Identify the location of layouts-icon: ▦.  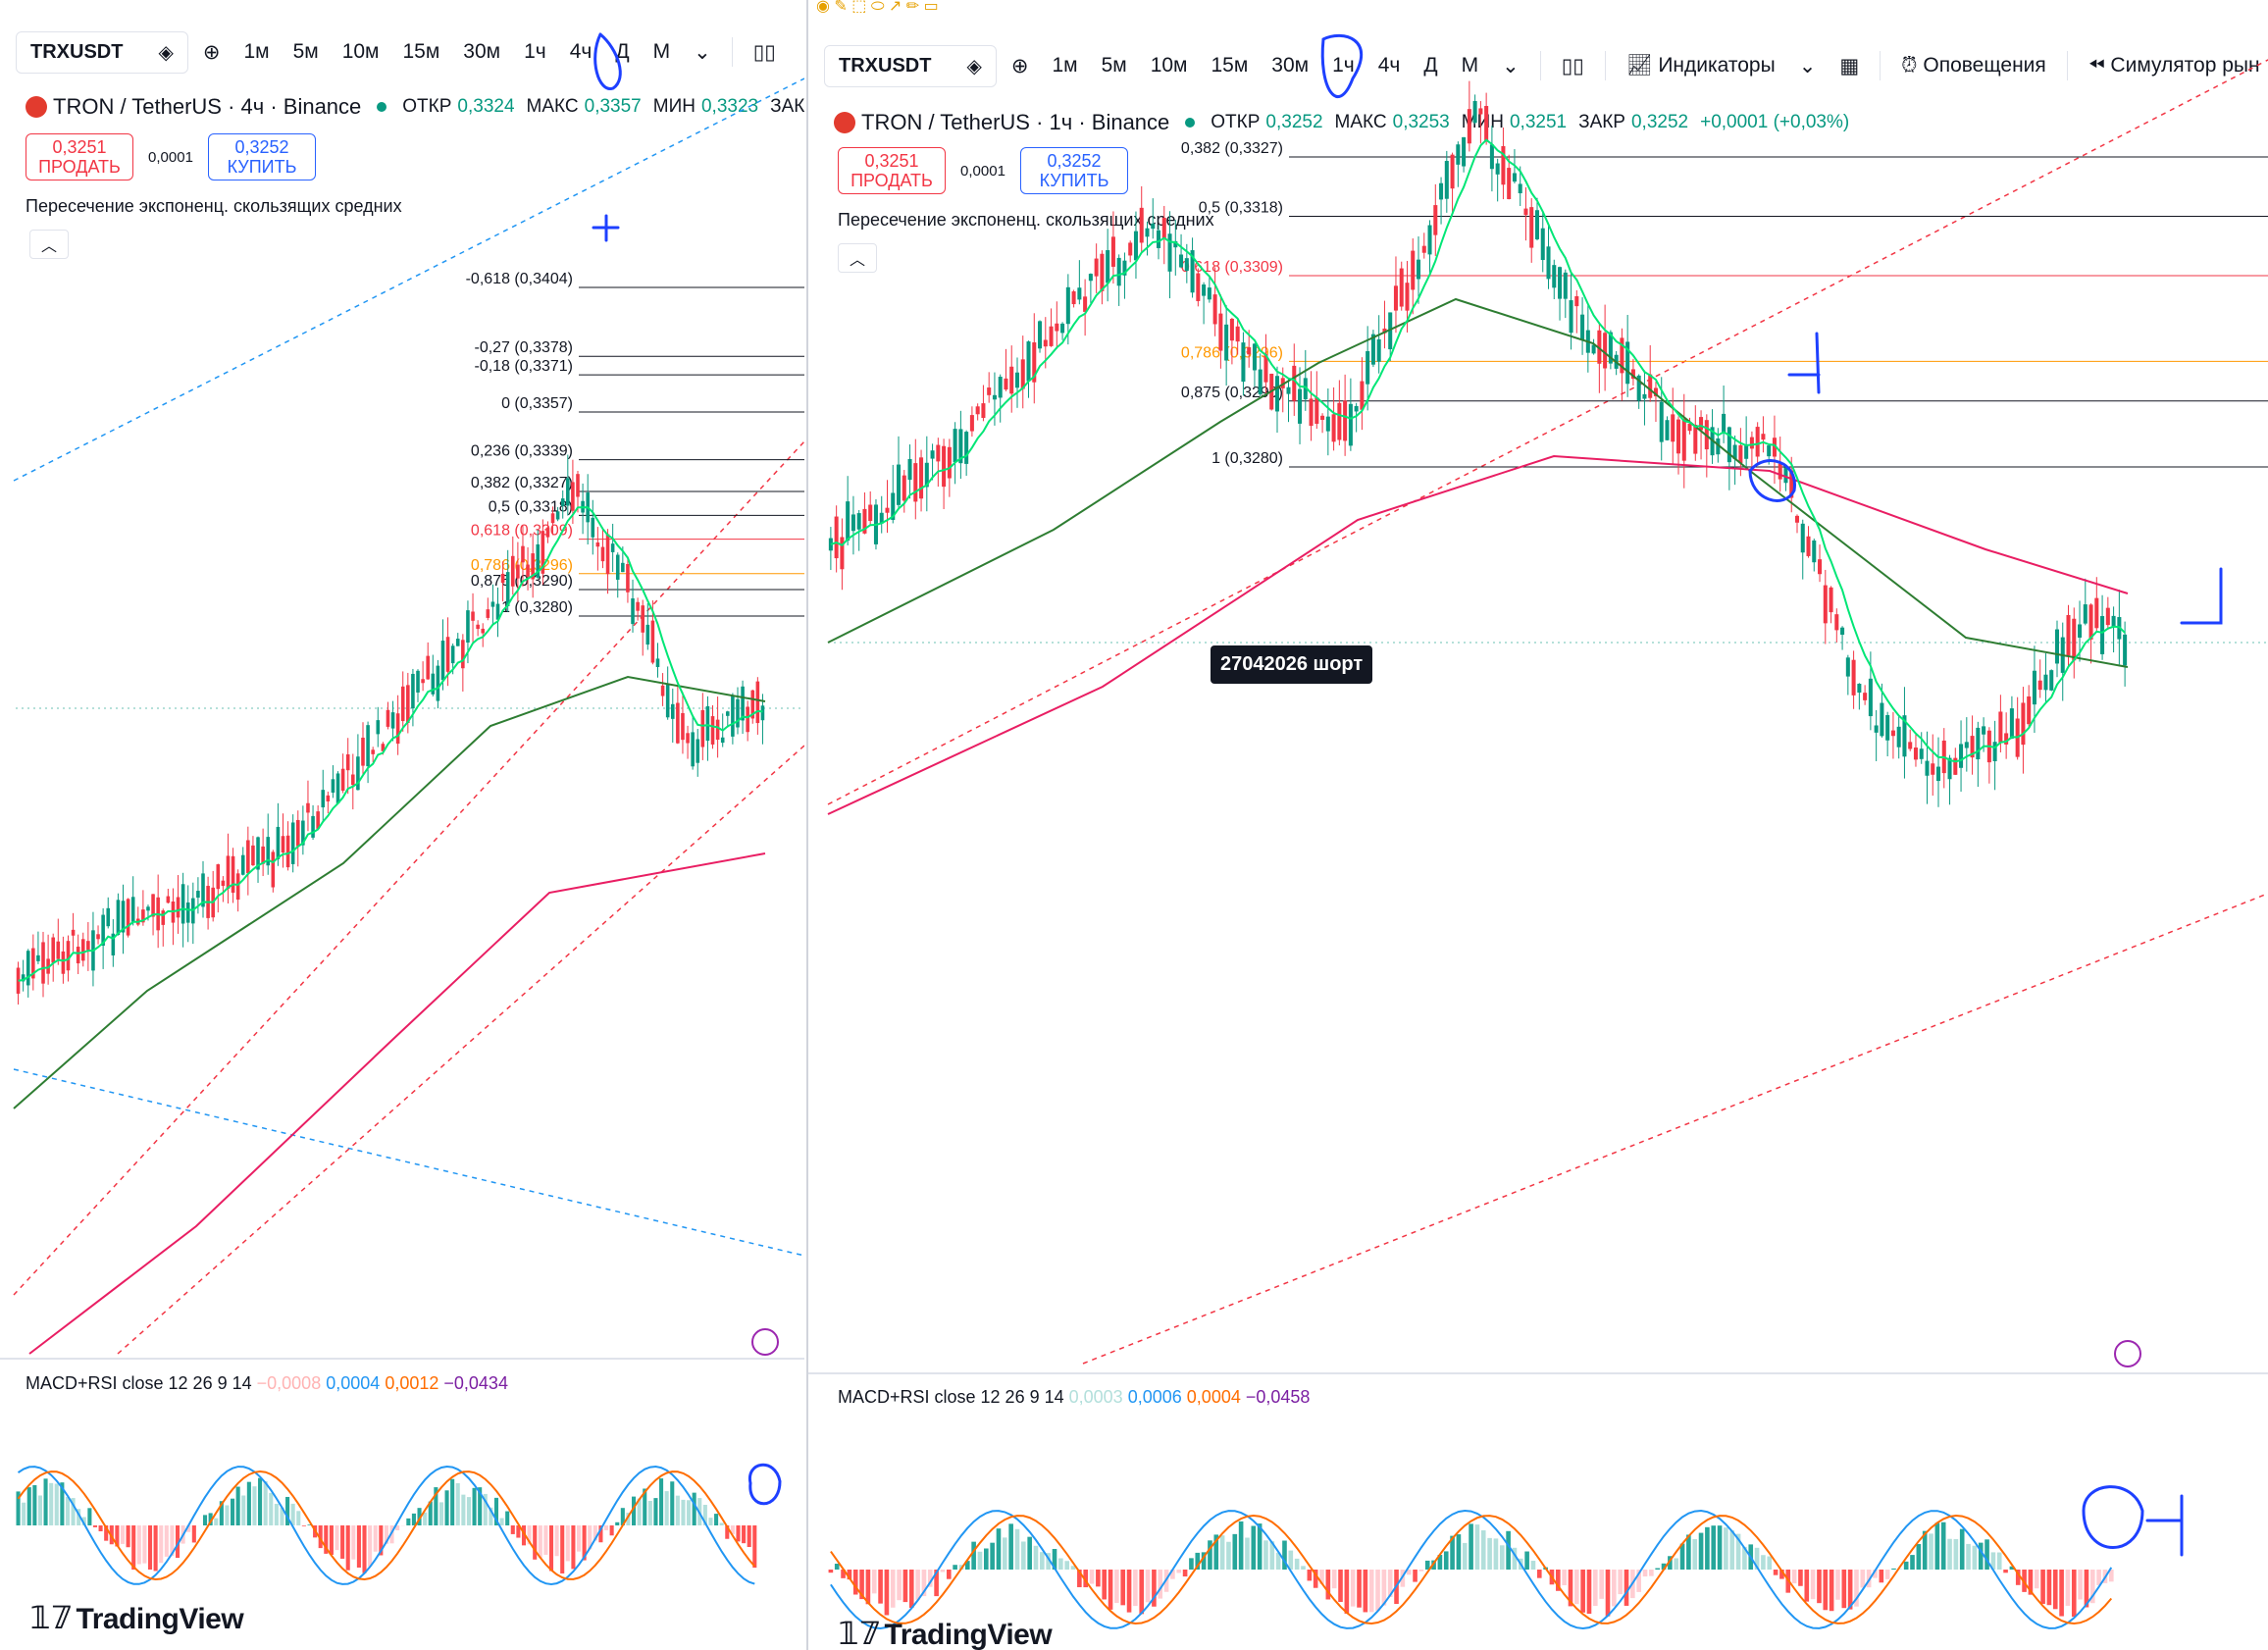
(1850, 65).